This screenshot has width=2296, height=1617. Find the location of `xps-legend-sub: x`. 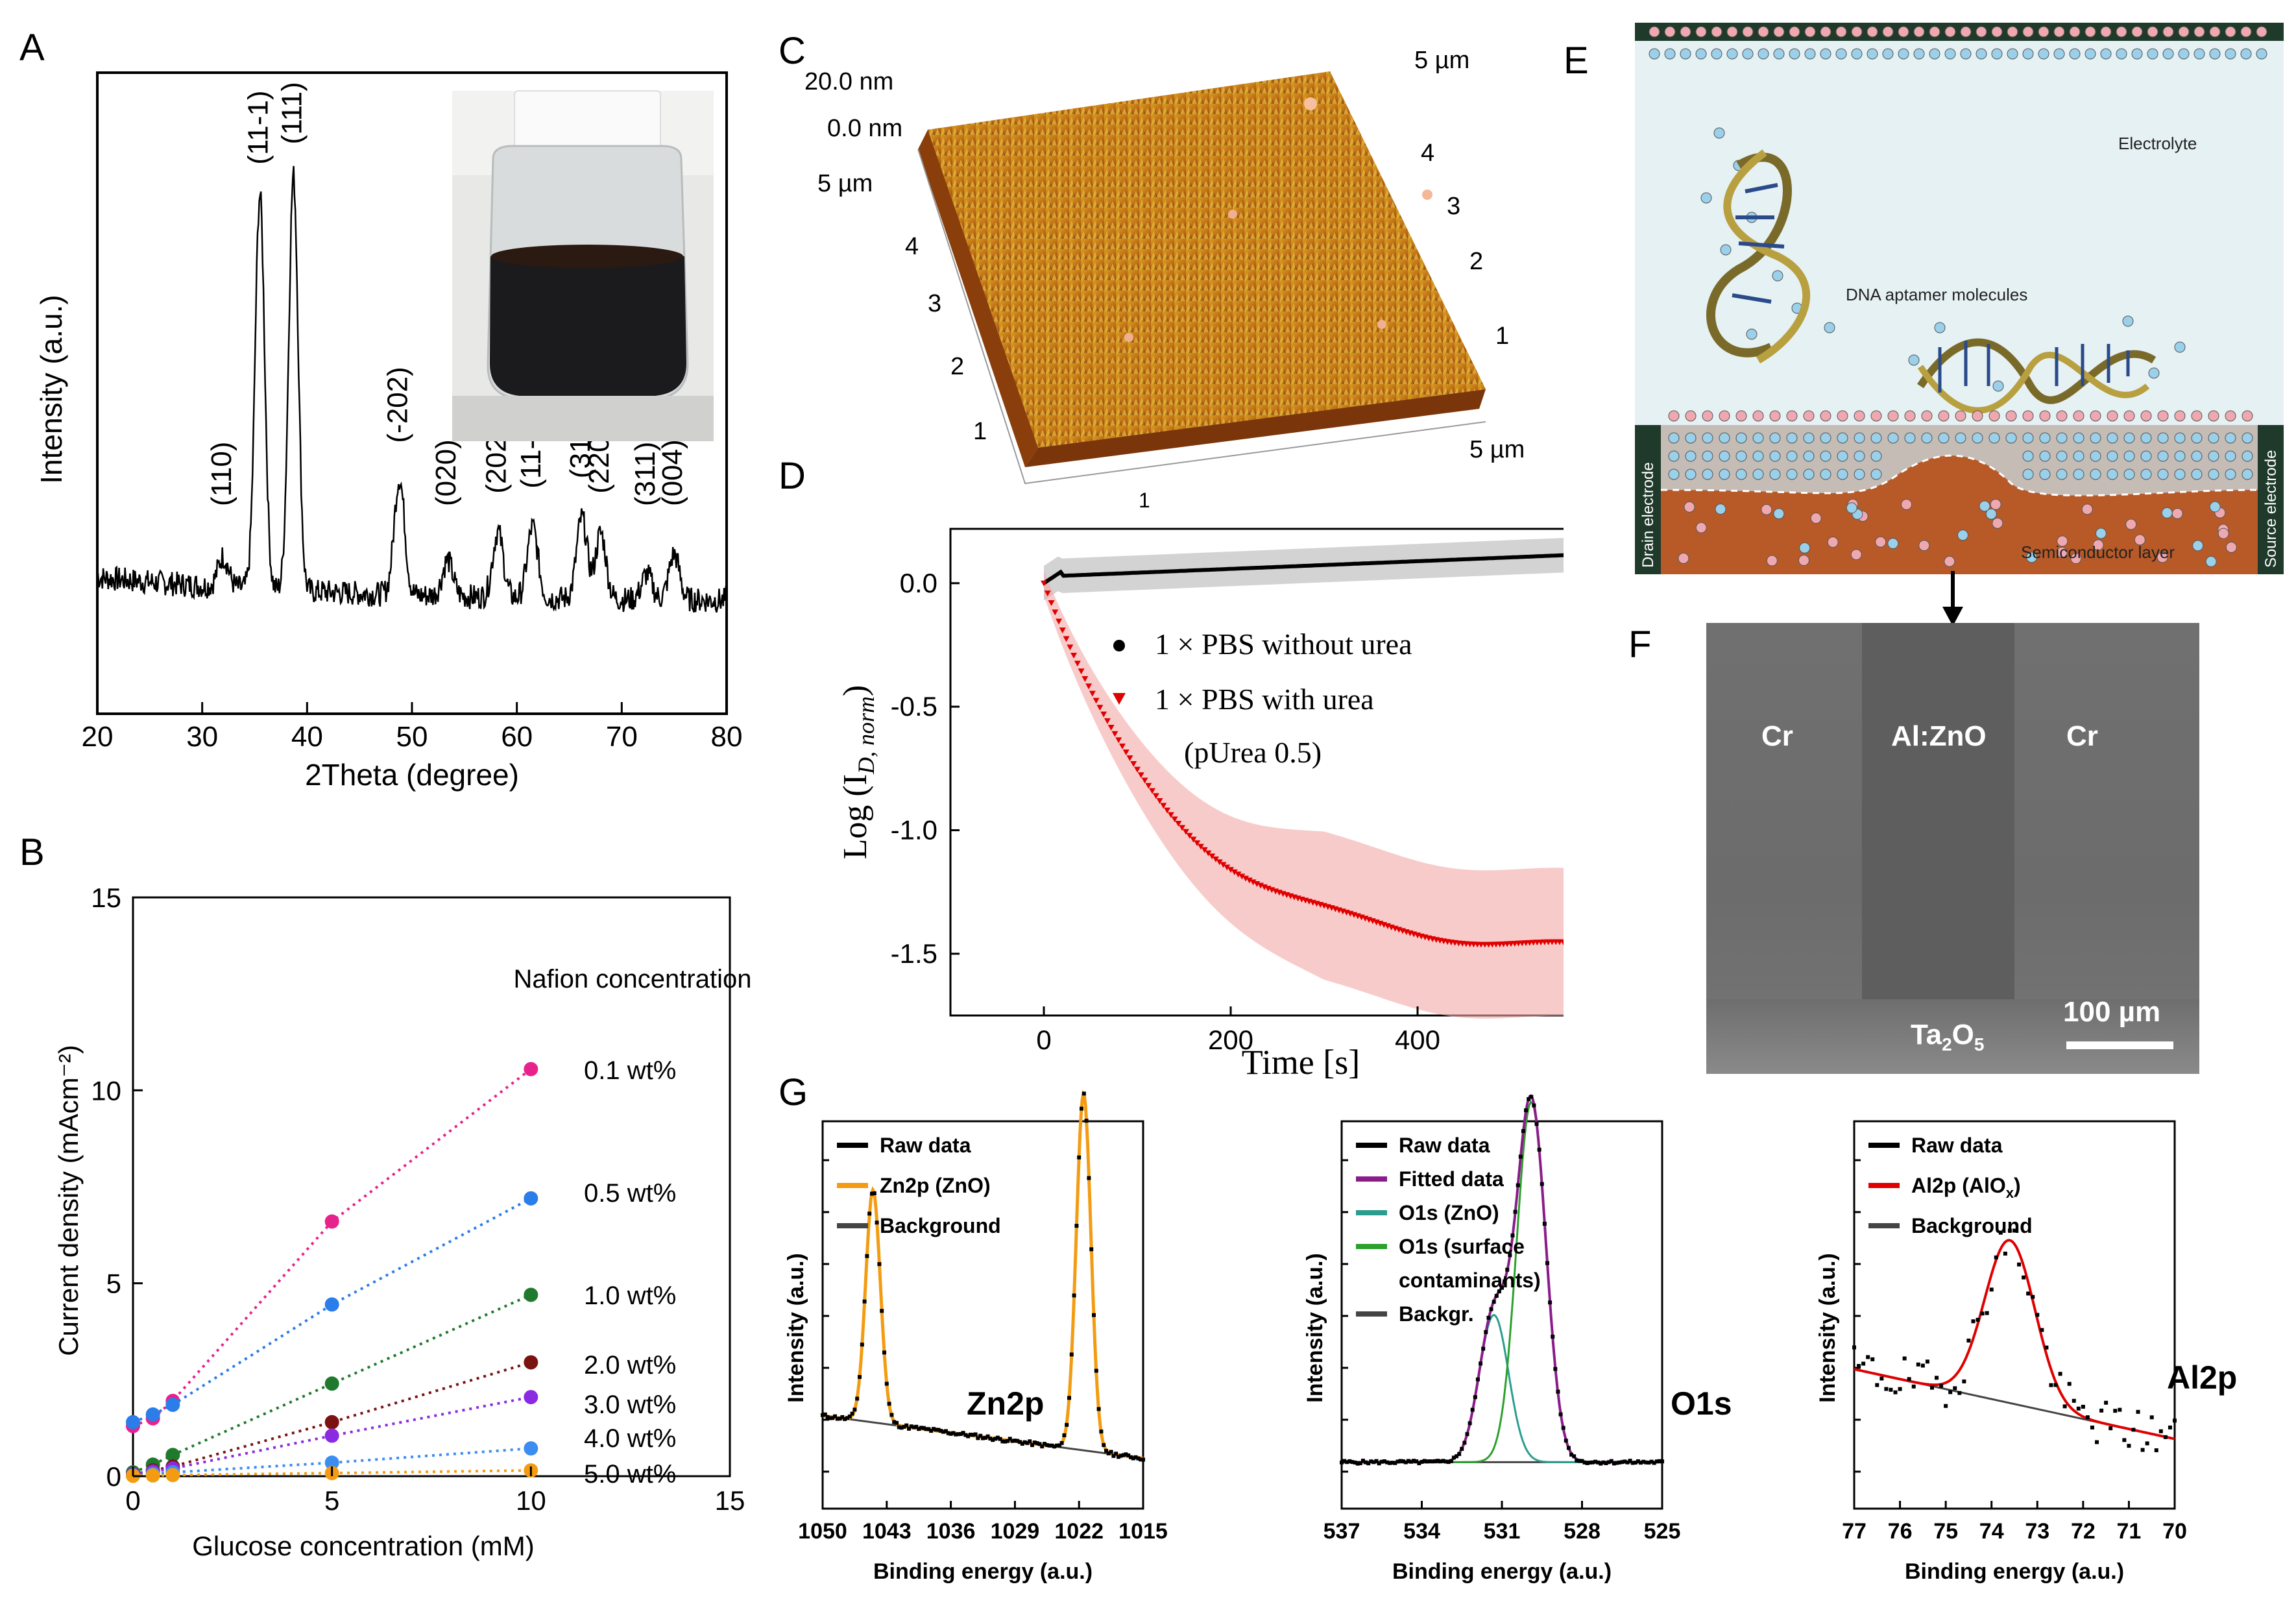

xps-legend-sub: x is located at coordinates (2010, 1193).